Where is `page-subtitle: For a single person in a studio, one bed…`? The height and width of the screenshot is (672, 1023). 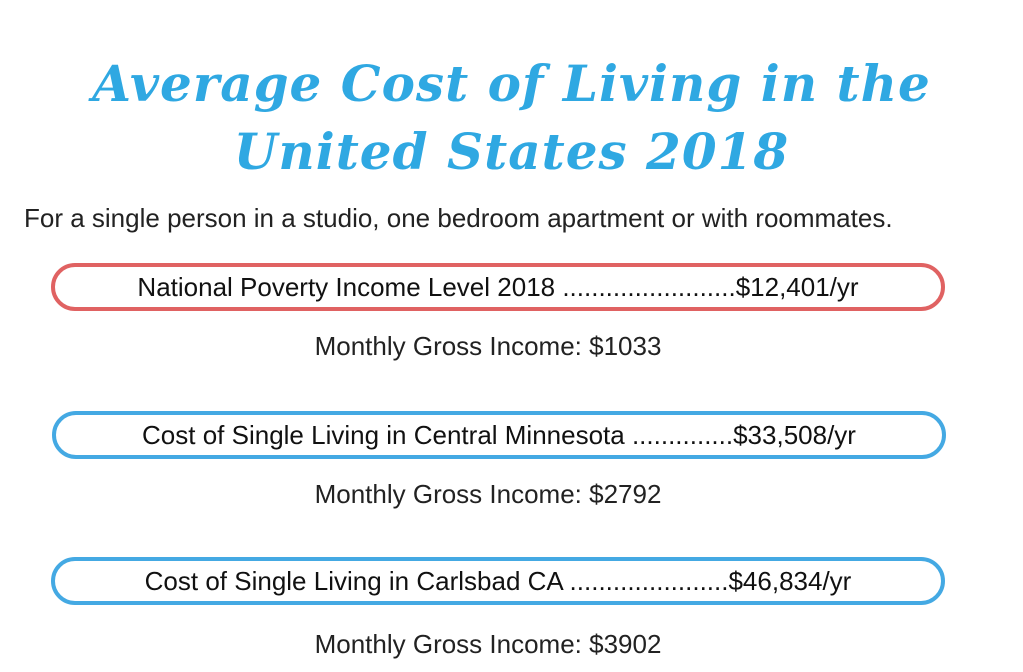
page-subtitle: For a single person in a studio, one bed… is located at coordinates (458, 218).